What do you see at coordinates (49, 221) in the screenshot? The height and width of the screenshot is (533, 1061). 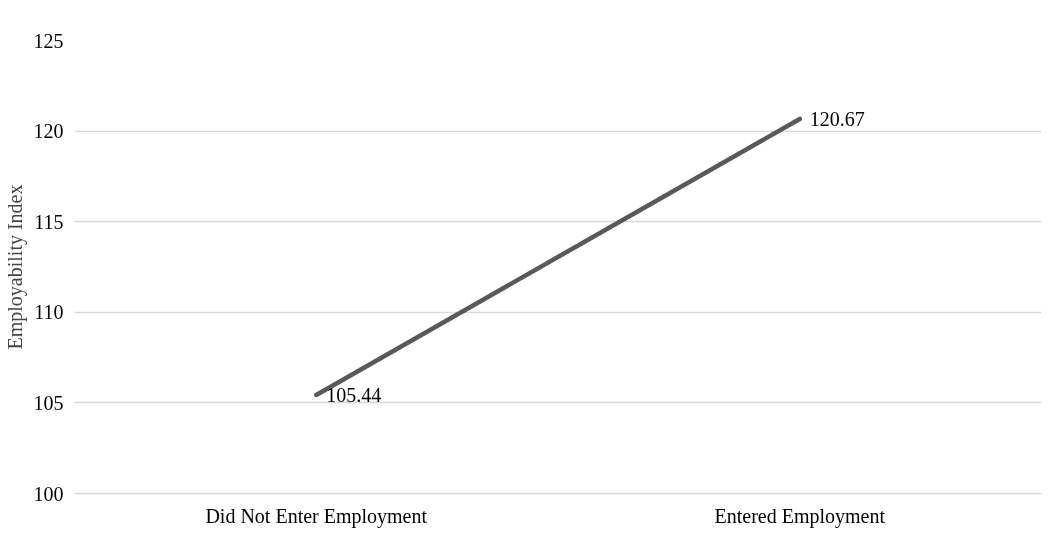 I see `y-tick-label: 115` at bounding box center [49, 221].